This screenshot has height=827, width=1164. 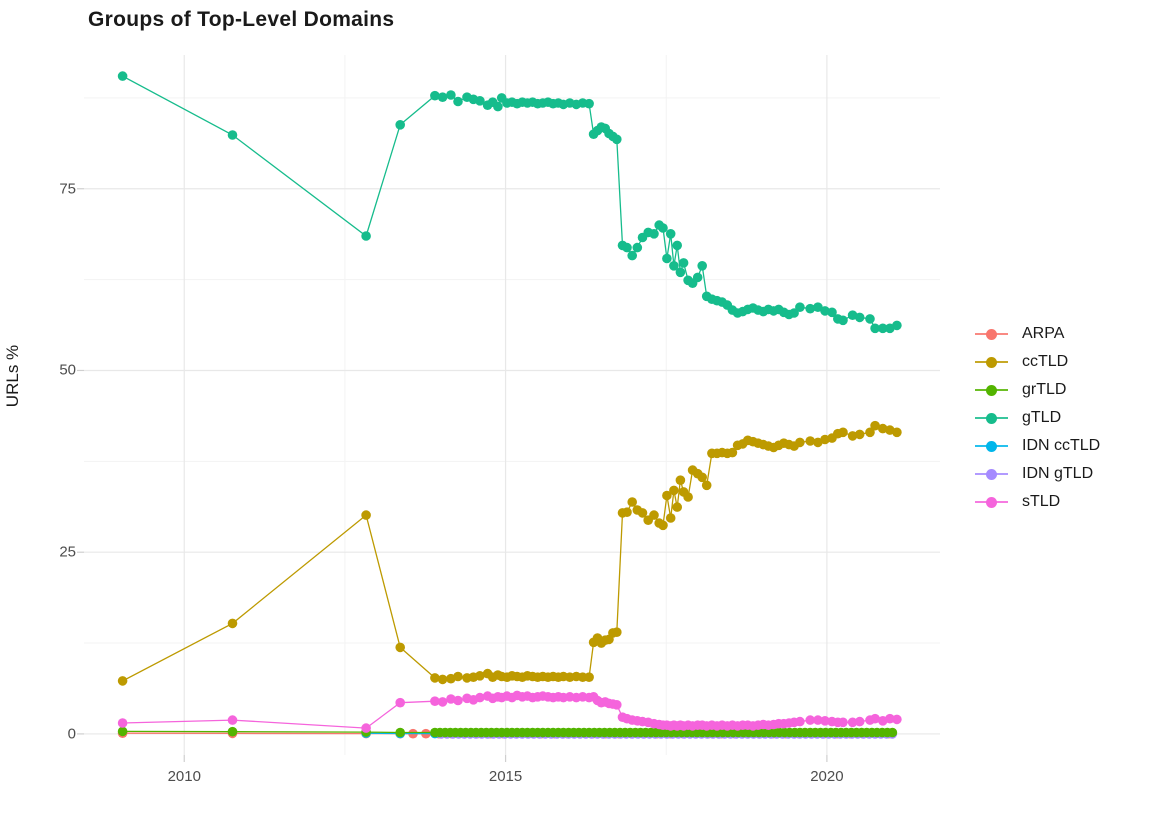 I want to click on legend-entry: IDN gTLD, so click(x=1037, y=474).